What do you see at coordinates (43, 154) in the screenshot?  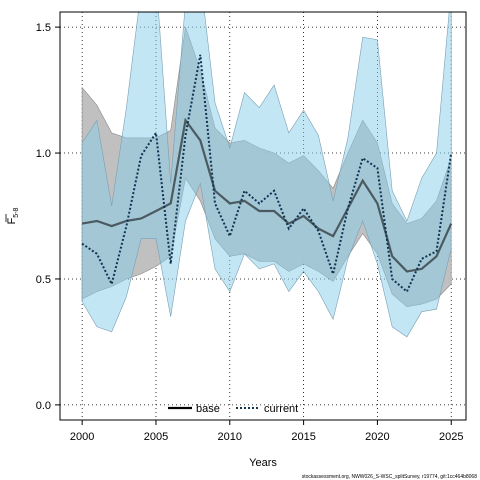 I see `y-tick-label-1.0: 1.0` at bounding box center [43, 154].